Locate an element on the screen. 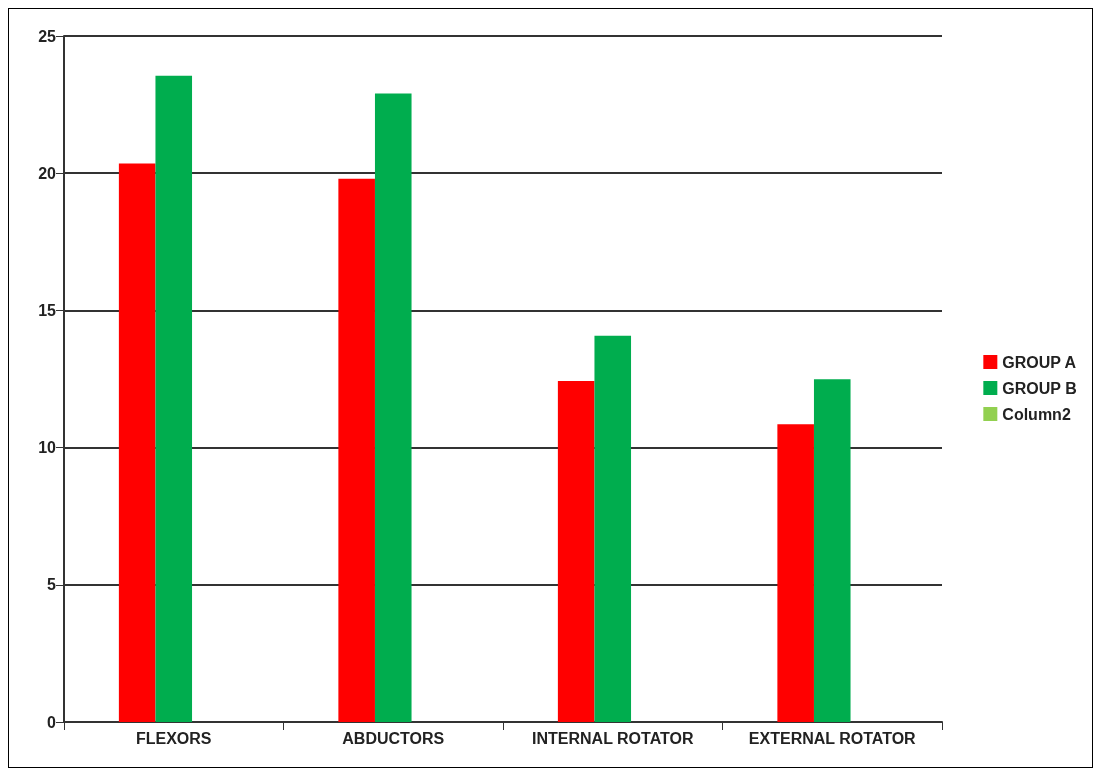 The image size is (1101, 776). legend-label: GROUP A is located at coordinates (1039, 362).